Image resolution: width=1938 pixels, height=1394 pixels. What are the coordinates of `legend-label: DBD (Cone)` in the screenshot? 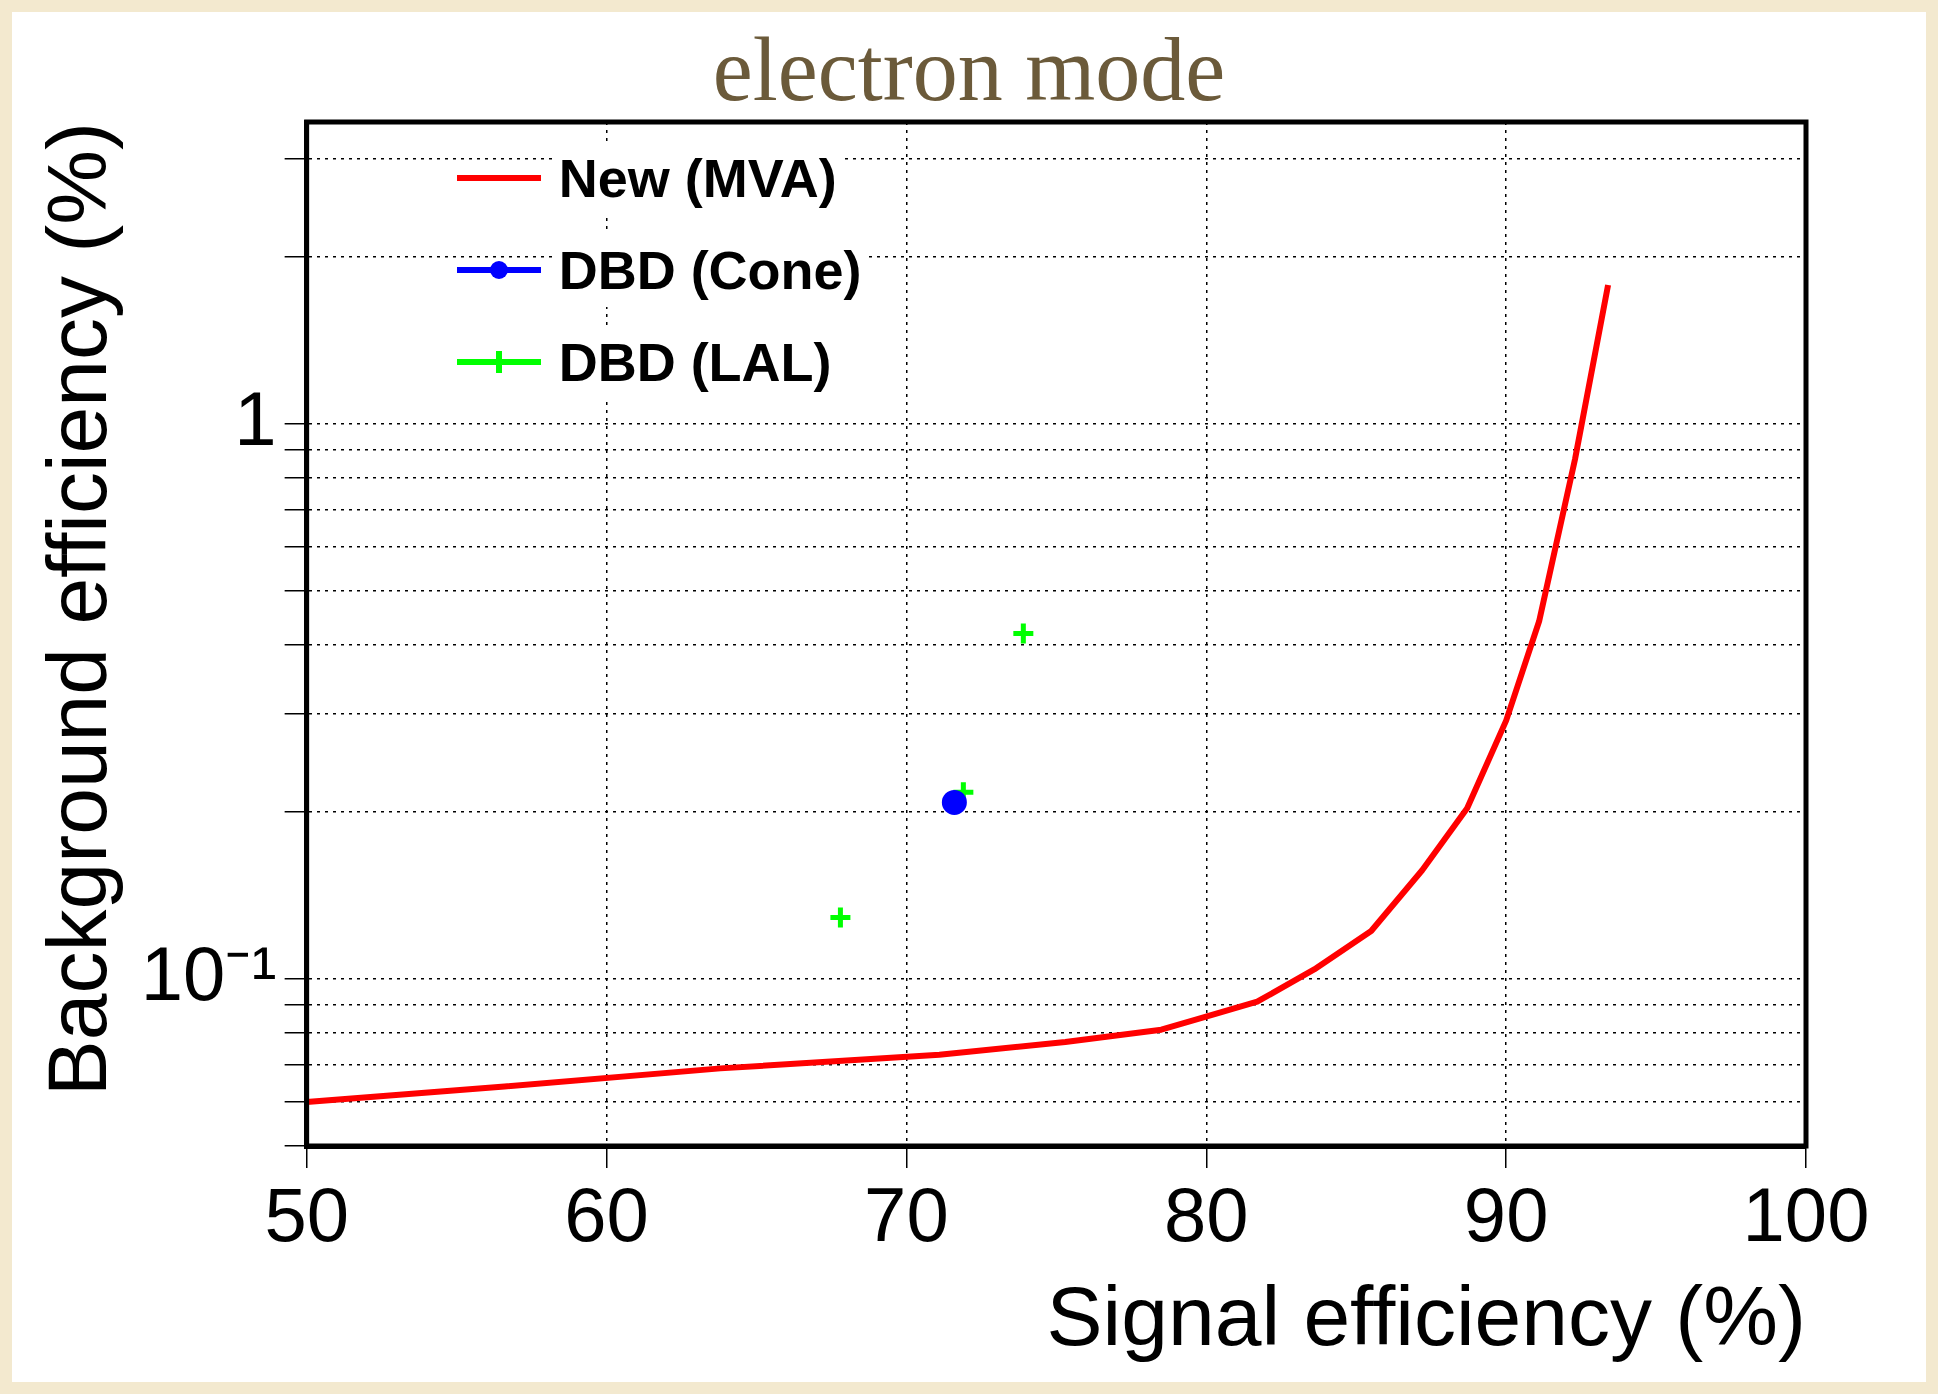 It's located at (710, 270).